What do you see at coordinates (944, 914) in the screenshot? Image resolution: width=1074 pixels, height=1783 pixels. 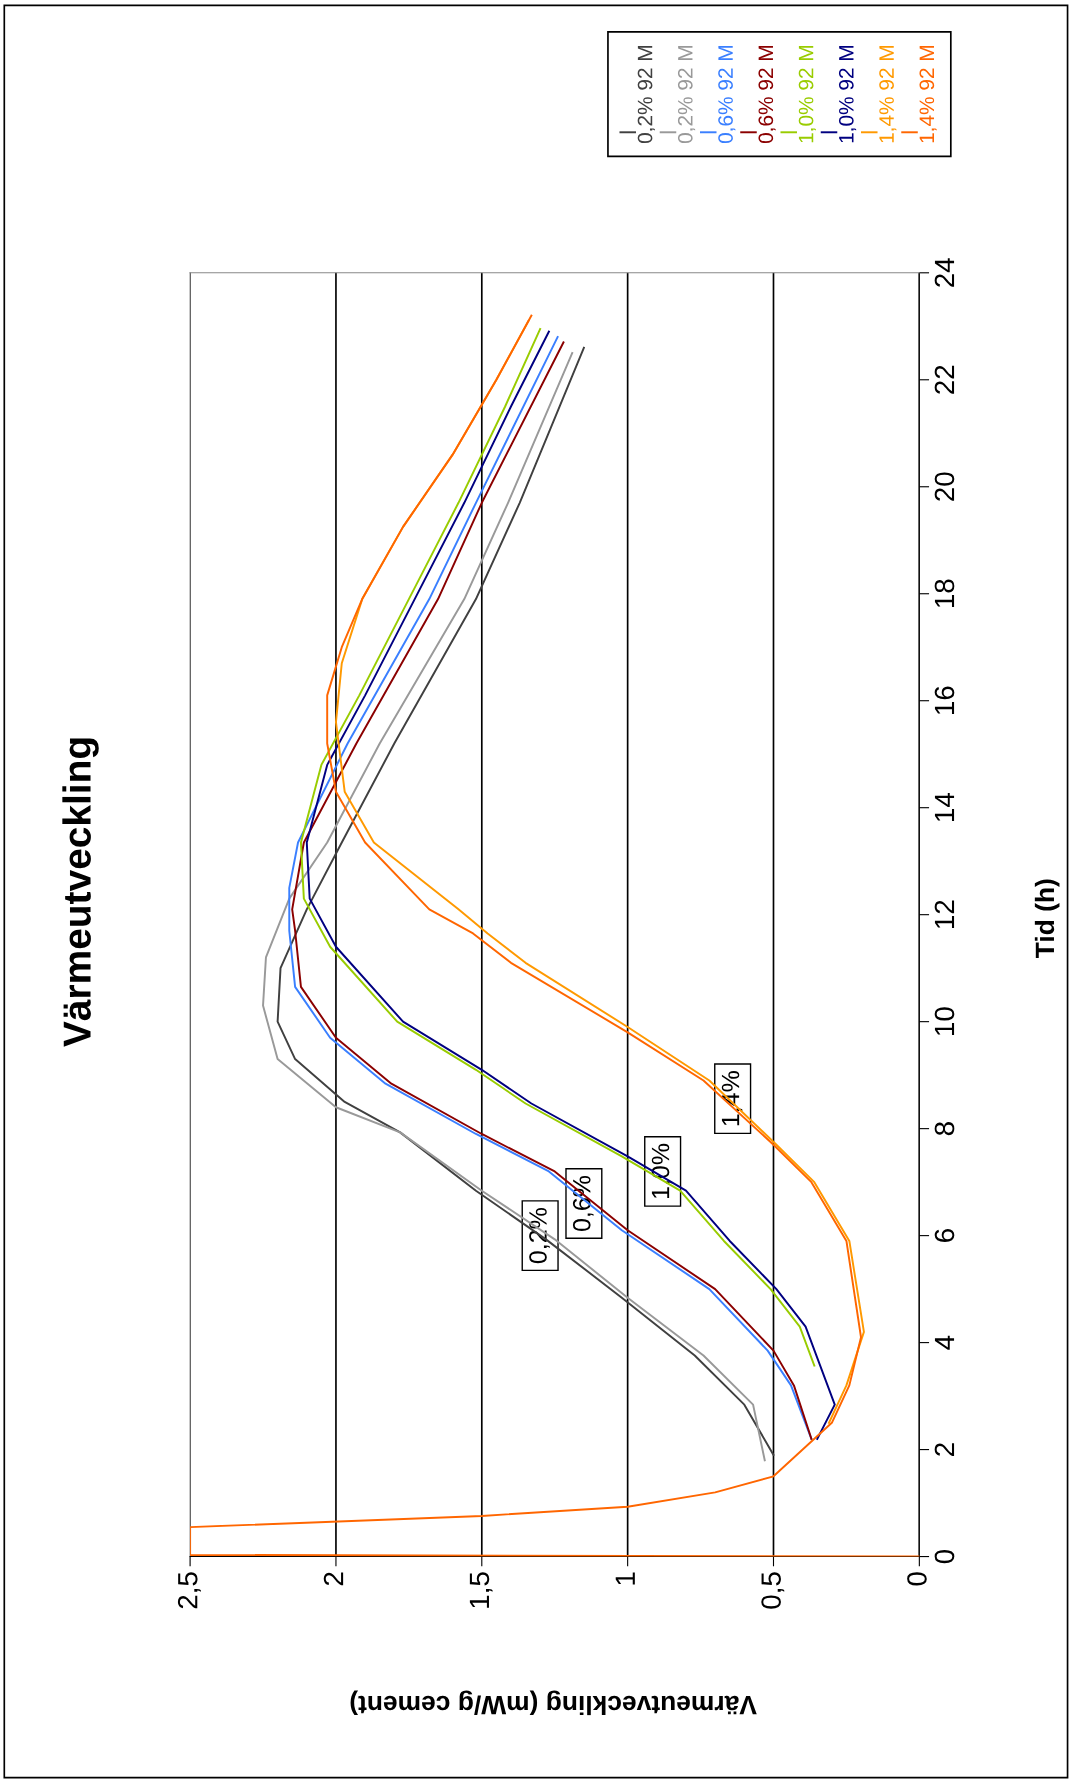 I see `y-tick-label: 12` at bounding box center [944, 914].